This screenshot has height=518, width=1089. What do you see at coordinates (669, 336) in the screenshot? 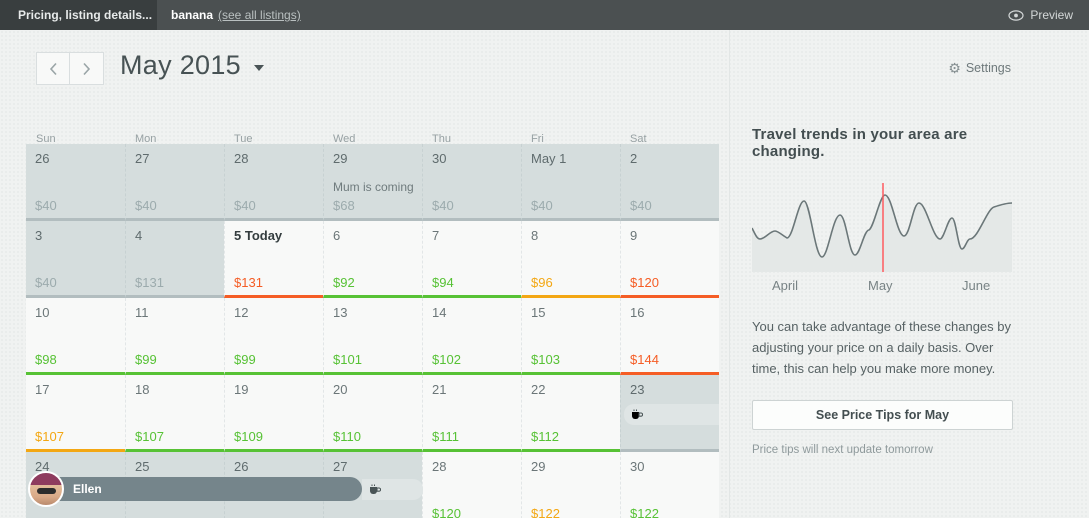
I see `calendar-cell: 16 $144` at bounding box center [669, 336].